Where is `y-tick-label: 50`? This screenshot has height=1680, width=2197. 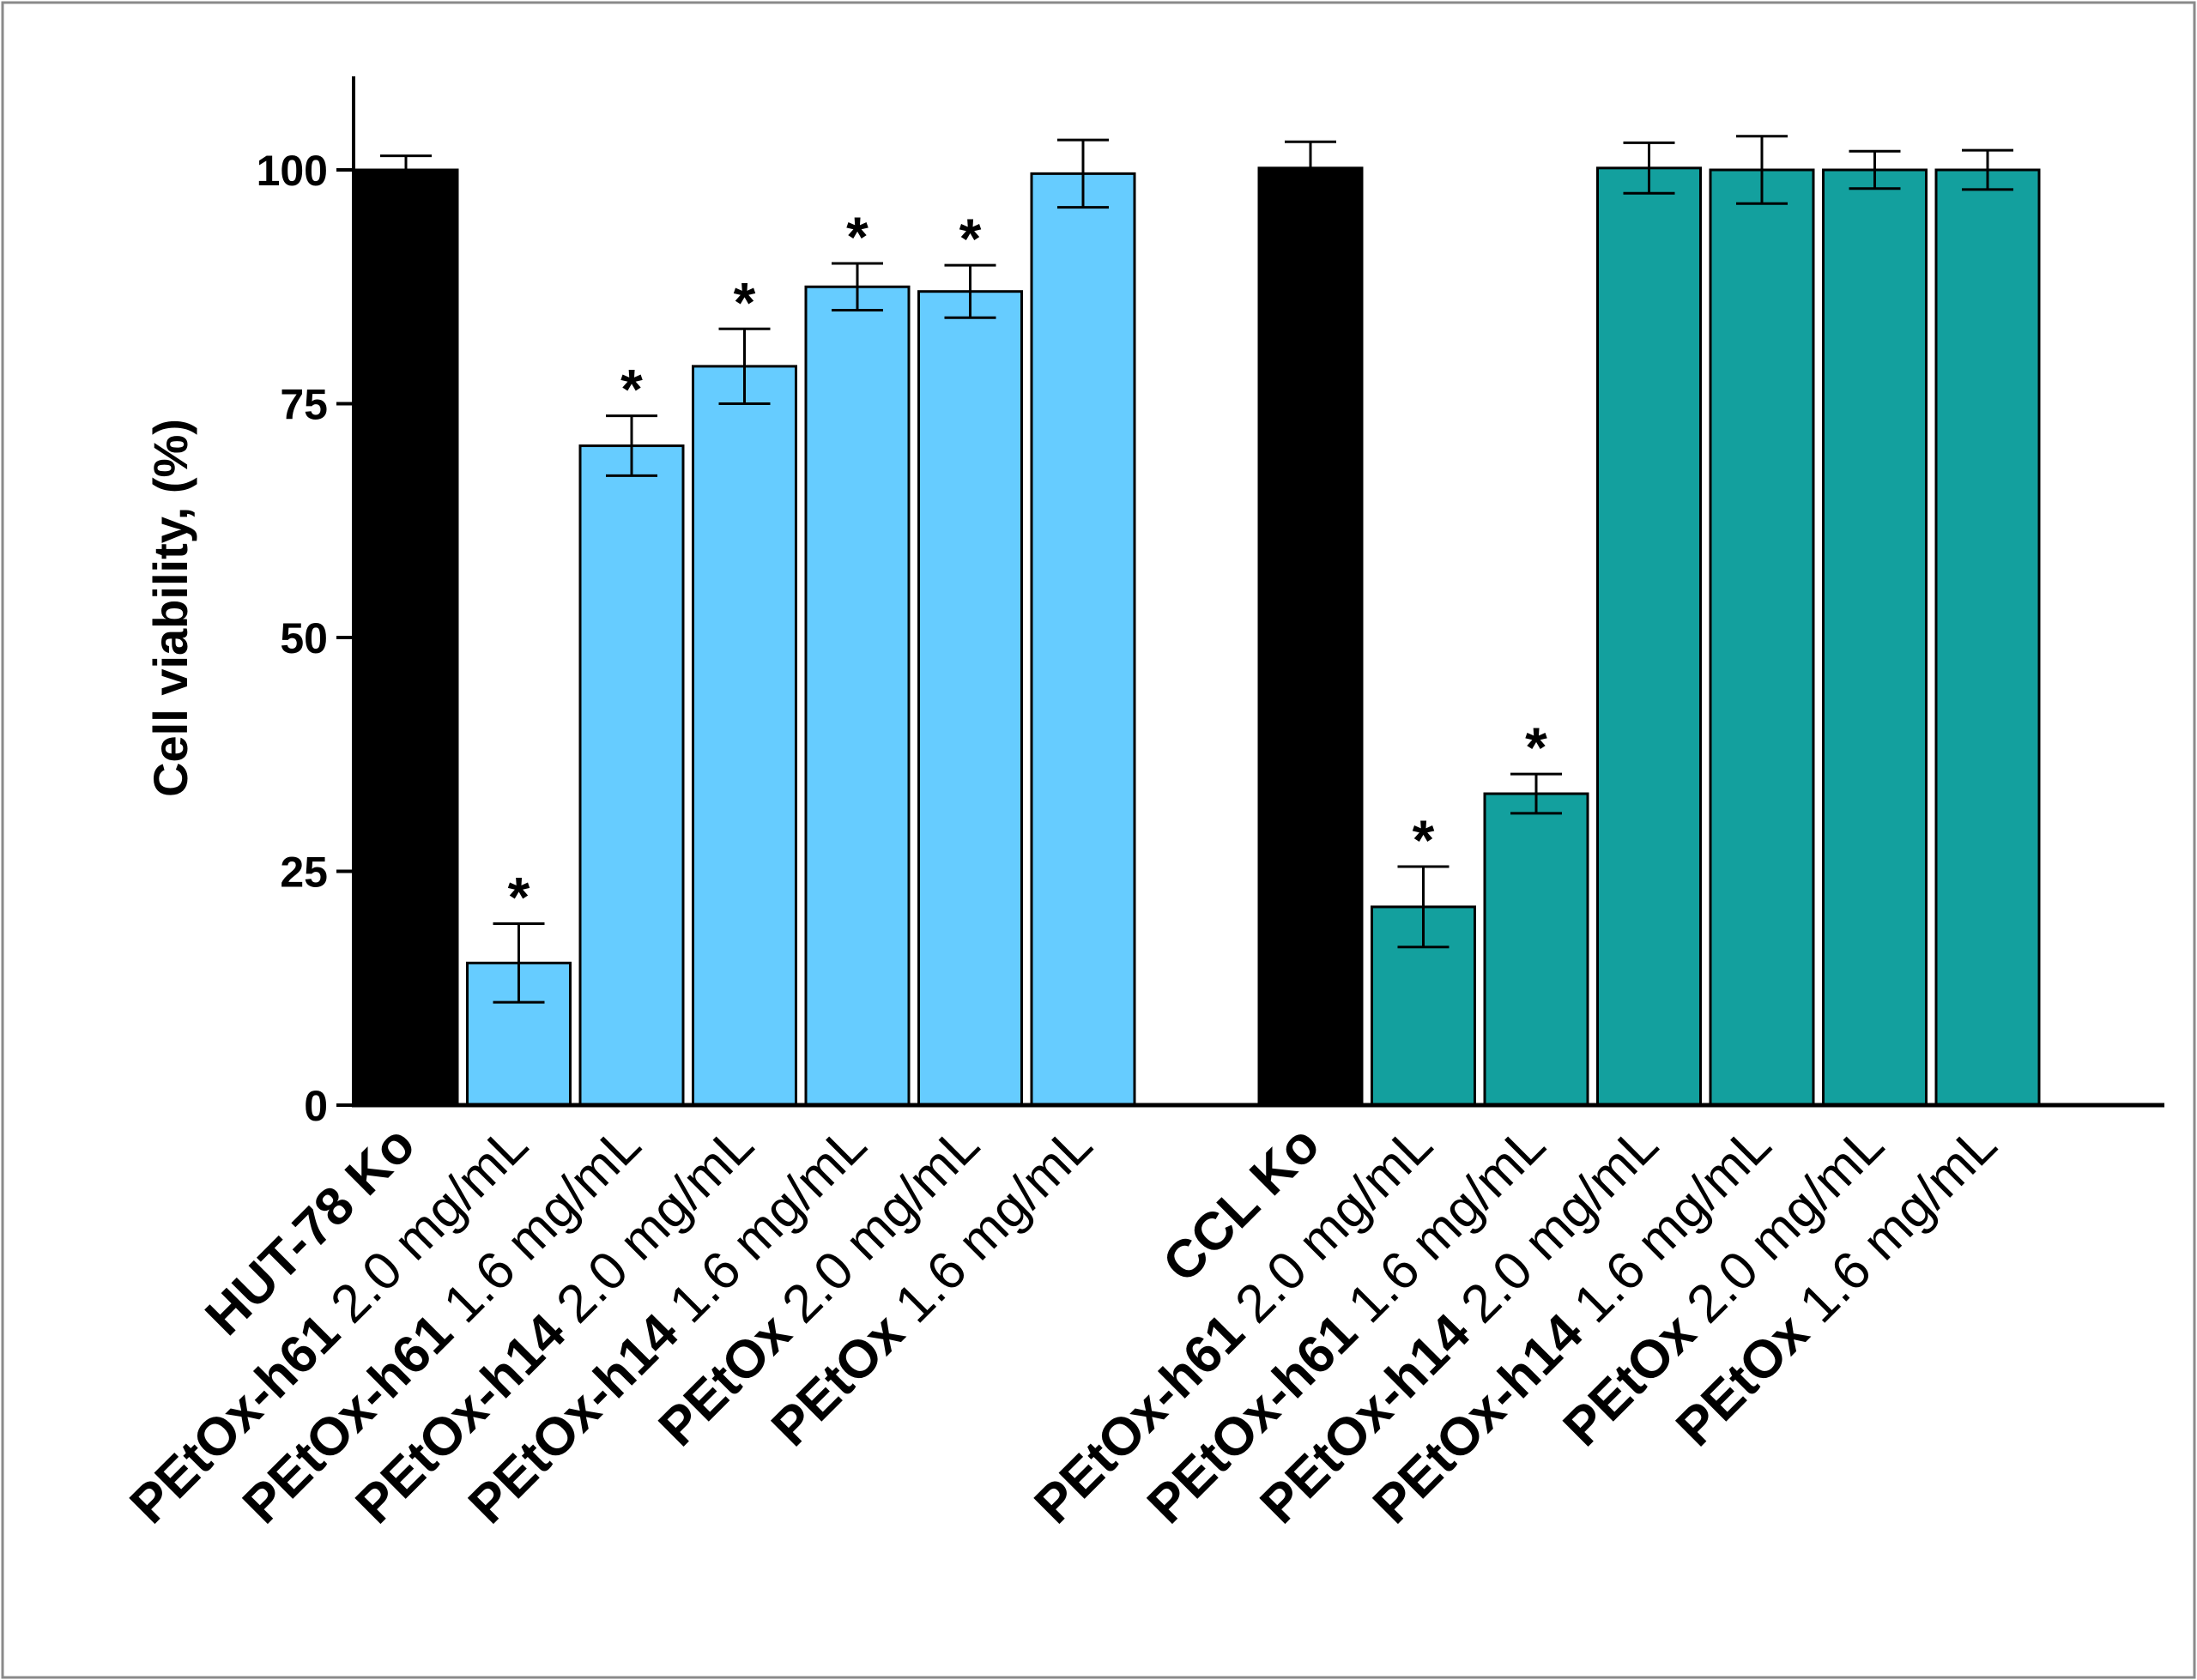 y-tick-label: 50 is located at coordinates (304, 638).